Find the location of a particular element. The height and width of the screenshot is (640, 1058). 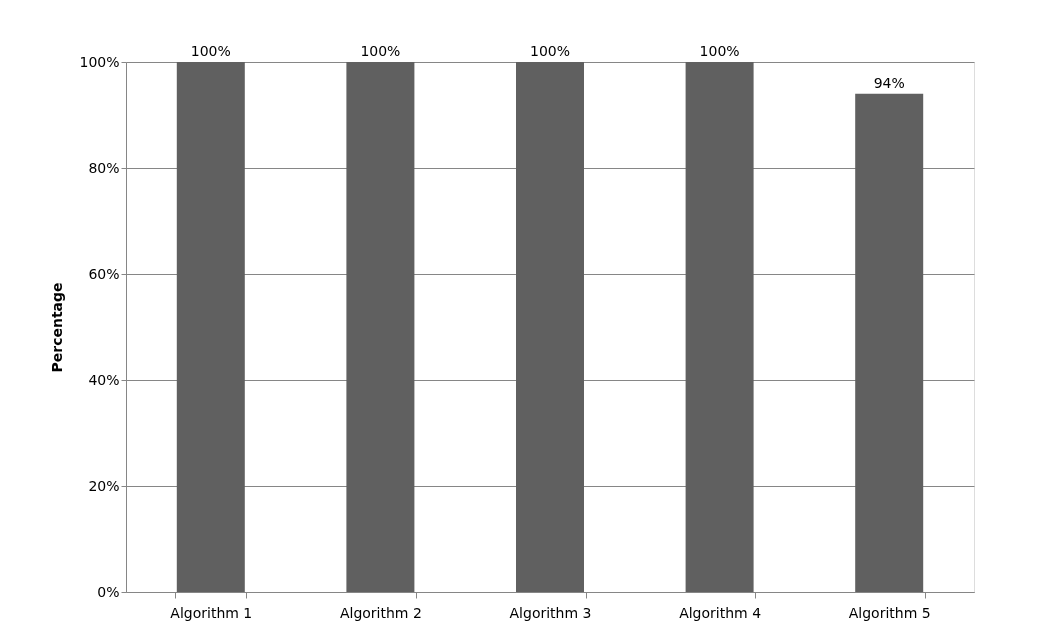

x-tick-label: Algorithm 5 is located at coordinates (889, 612).